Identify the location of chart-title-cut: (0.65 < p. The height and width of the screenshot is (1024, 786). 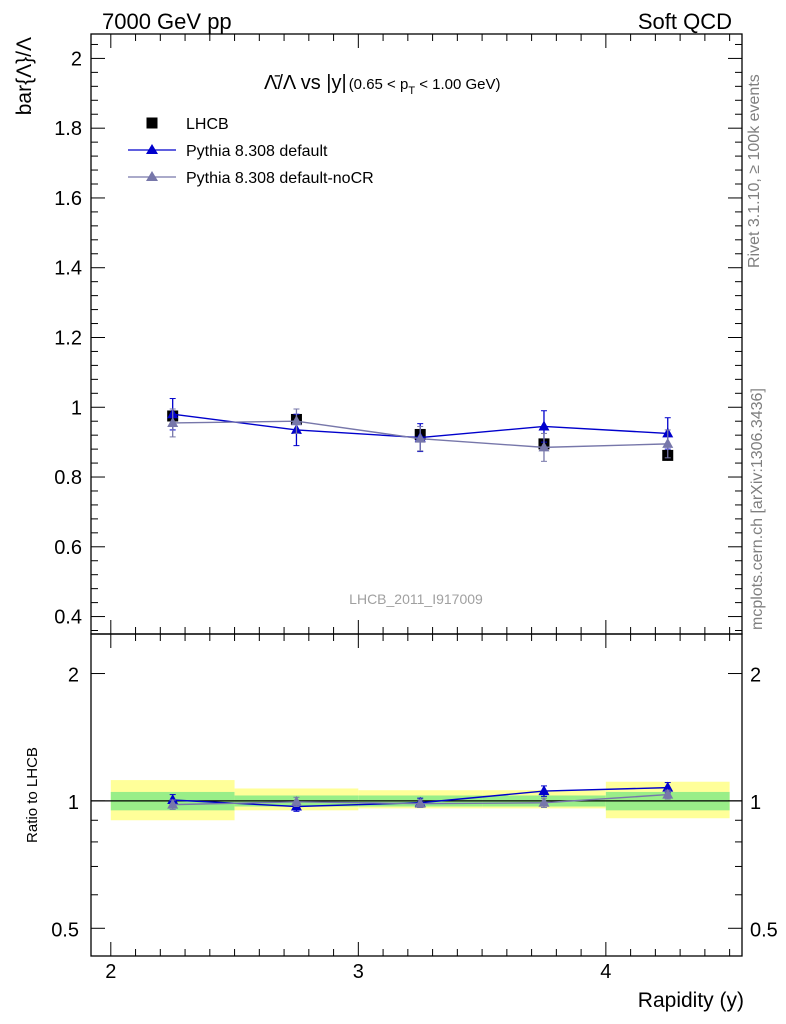
(379, 84).